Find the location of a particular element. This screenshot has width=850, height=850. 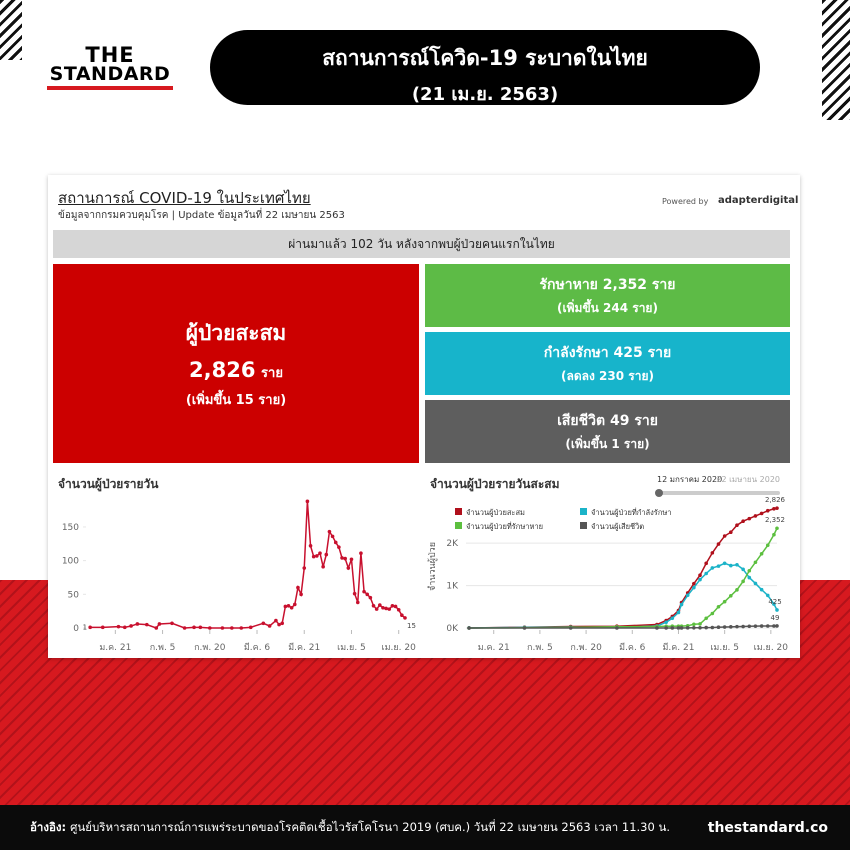

x-tick-label: มี.ค. 6 is located at coordinates (257, 647).